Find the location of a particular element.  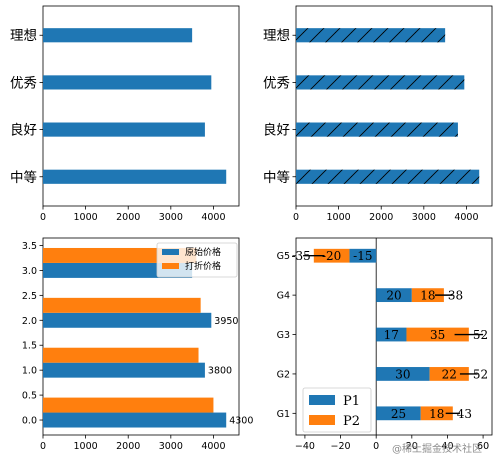

data-label-p2: 22 is located at coordinates (449, 374).